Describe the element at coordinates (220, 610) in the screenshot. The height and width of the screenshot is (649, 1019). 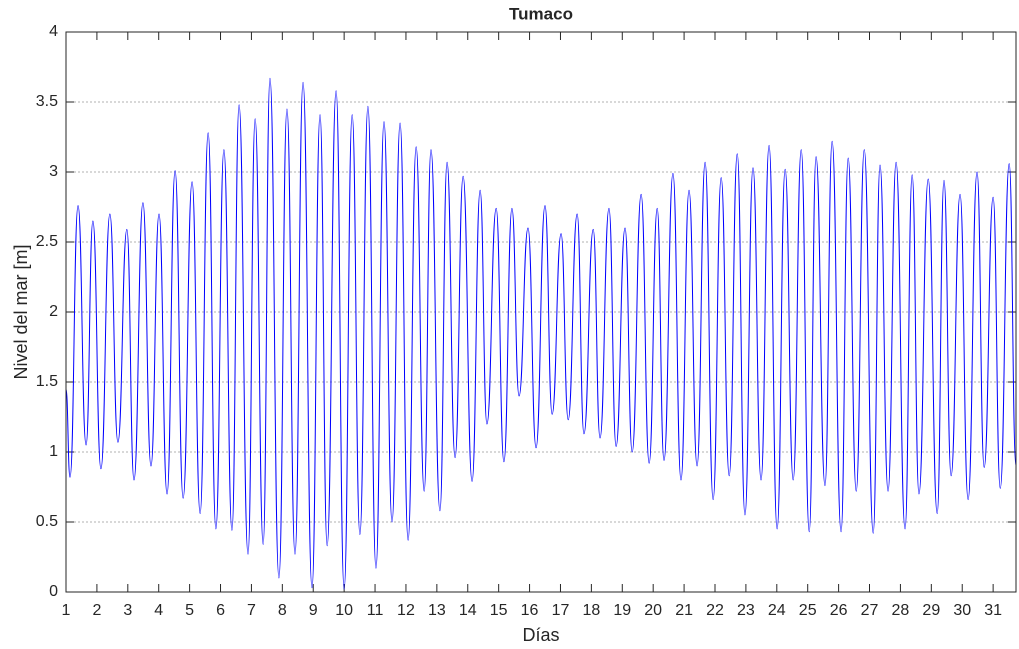
I see `x-tick-label: 6` at that location.